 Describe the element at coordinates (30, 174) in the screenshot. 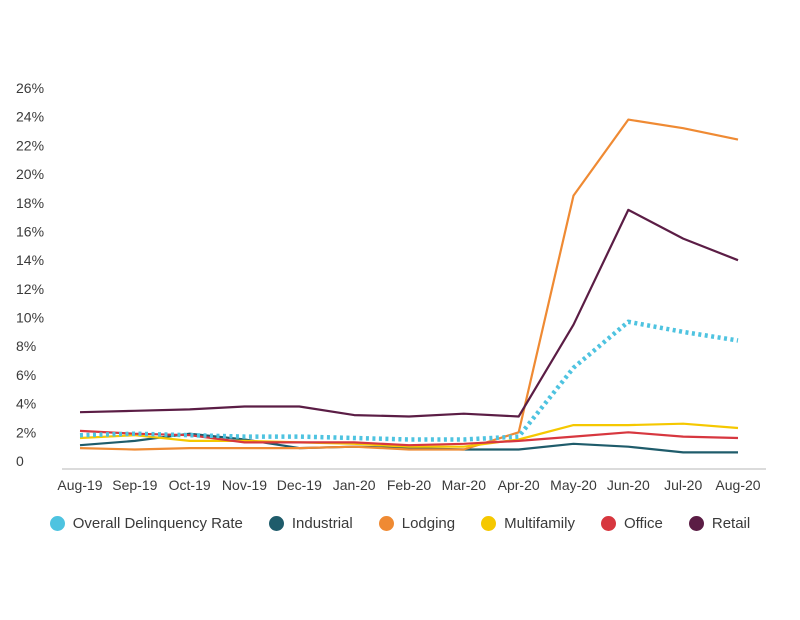

I see `y-tick-label: 20%` at that location.